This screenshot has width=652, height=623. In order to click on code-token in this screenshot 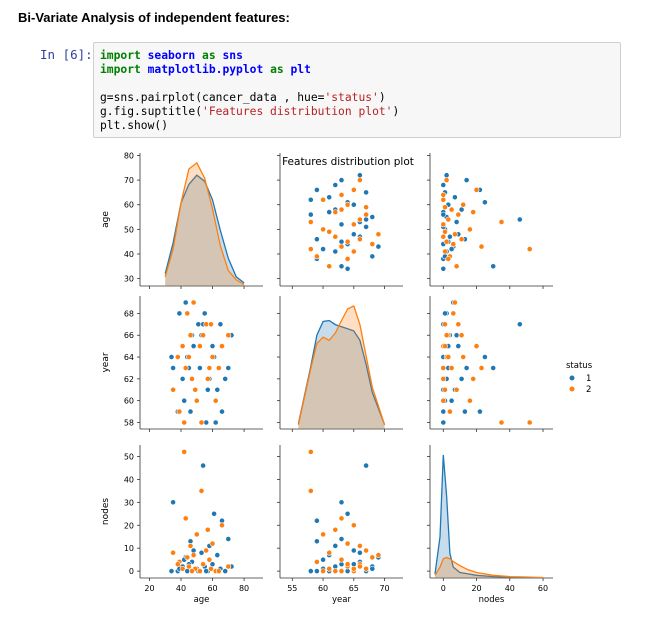, I will do `click(144, 69)`.